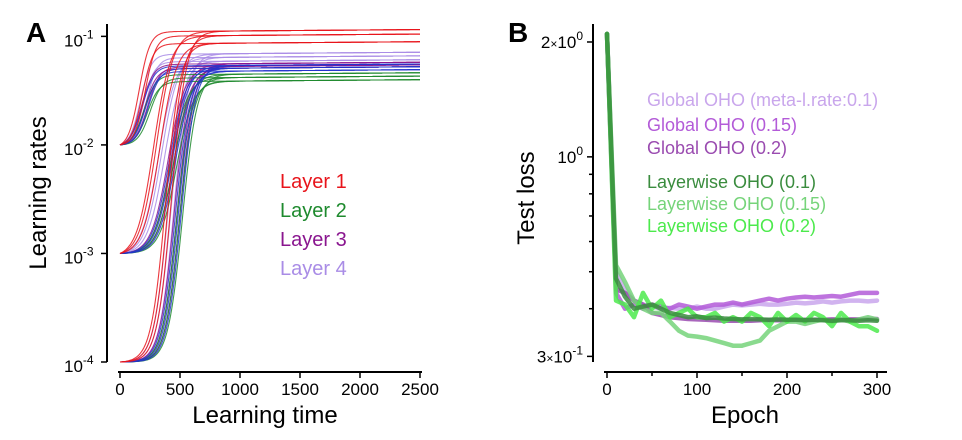 The image size is (962, 440). Describe the element at coordinates (560, 354) in the screenshot. I see `y-tick-label: 3×10⁻¹` at that location.